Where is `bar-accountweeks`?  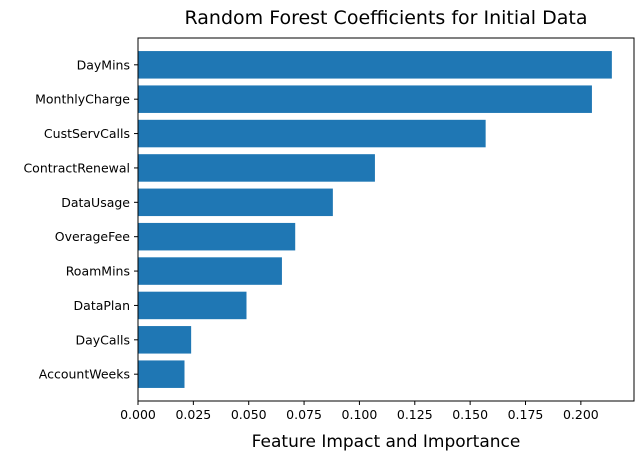 bar-accountweeks is located at coordinates (161, 374).